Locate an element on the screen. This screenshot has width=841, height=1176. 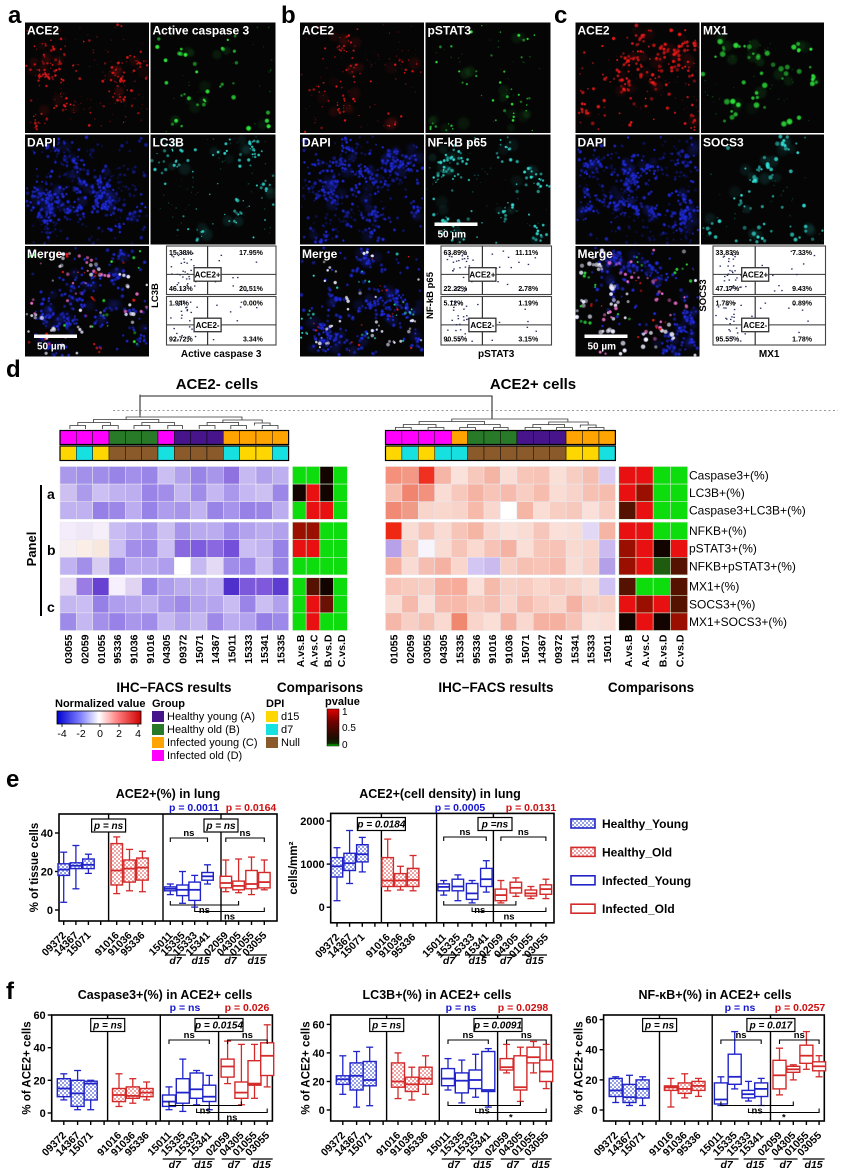
svg-text: 3.15% is located at coordinates (528, 340).